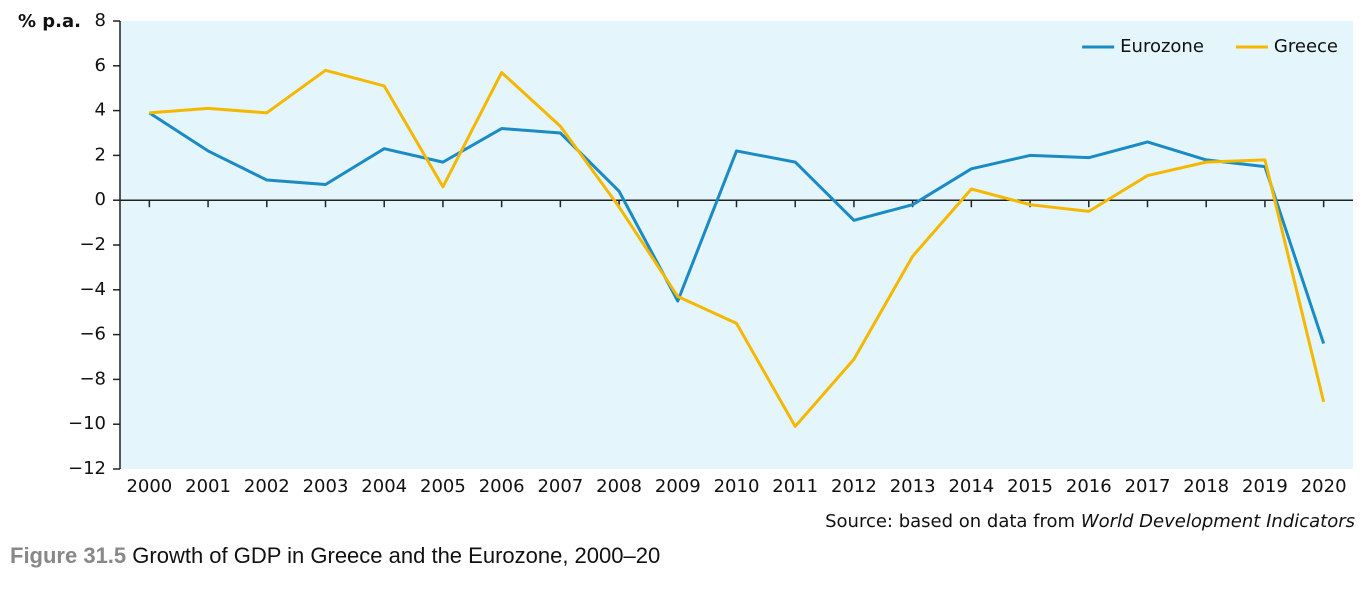 This screenshot has width=1363, height=597. What do you see at coordinates (1089, 486) in the screenshot?
I see `x-tick-label: 2016` at bounding box center [1089, 486].